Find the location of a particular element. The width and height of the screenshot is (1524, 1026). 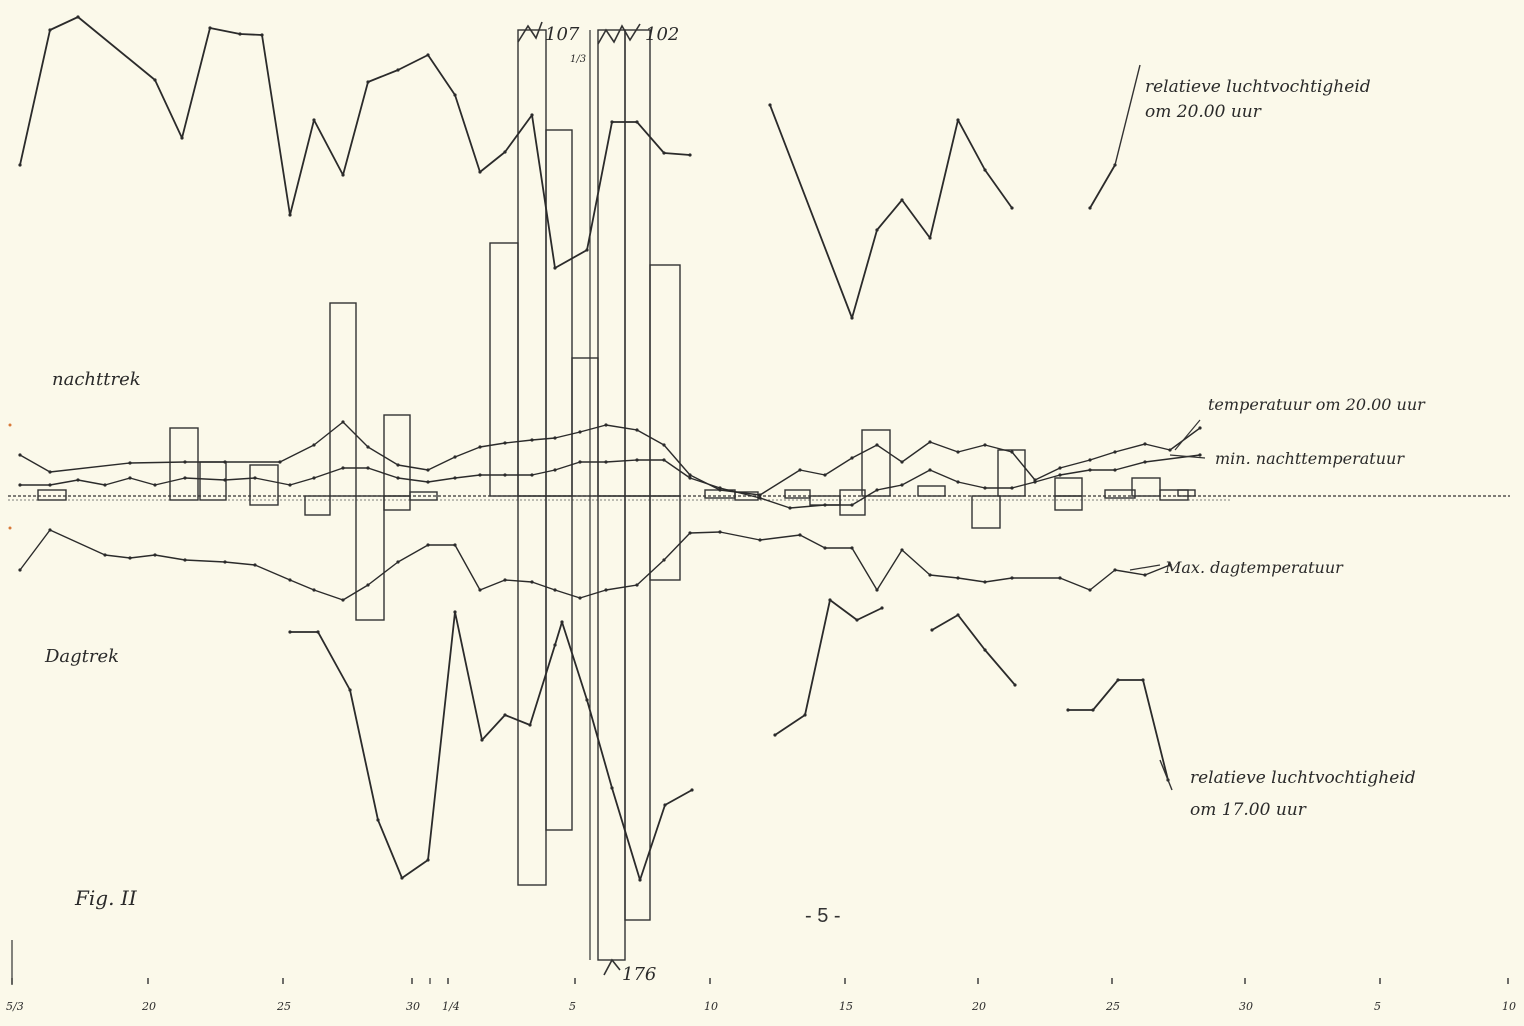

x-tick-label-7: 15 is located at coordinates (846, 1006).